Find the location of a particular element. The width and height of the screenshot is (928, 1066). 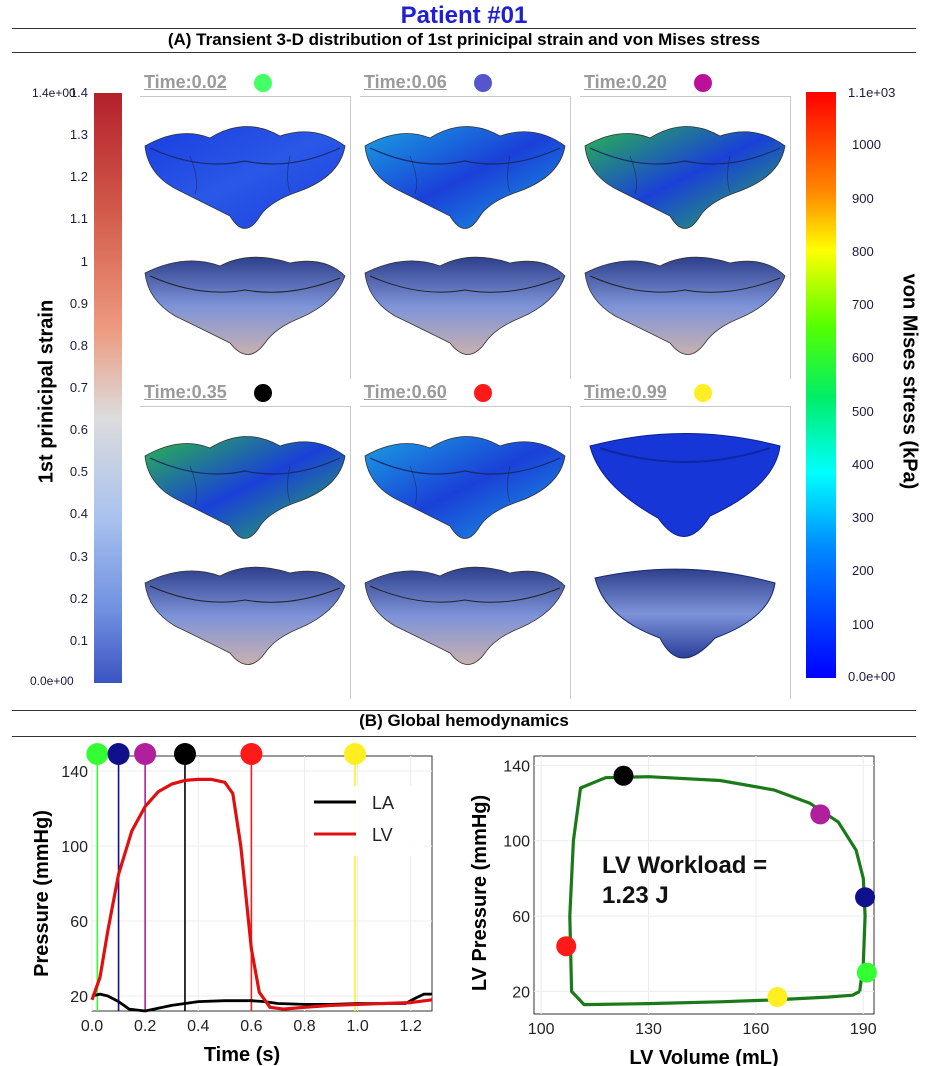

stress-tick: 1000 is located at coordinates (866, 145).